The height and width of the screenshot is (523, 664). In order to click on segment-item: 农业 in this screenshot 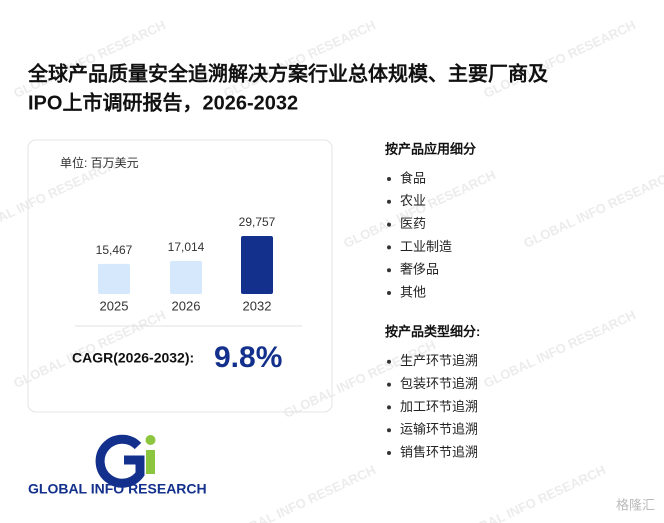, I will do `click(413, 200)`.